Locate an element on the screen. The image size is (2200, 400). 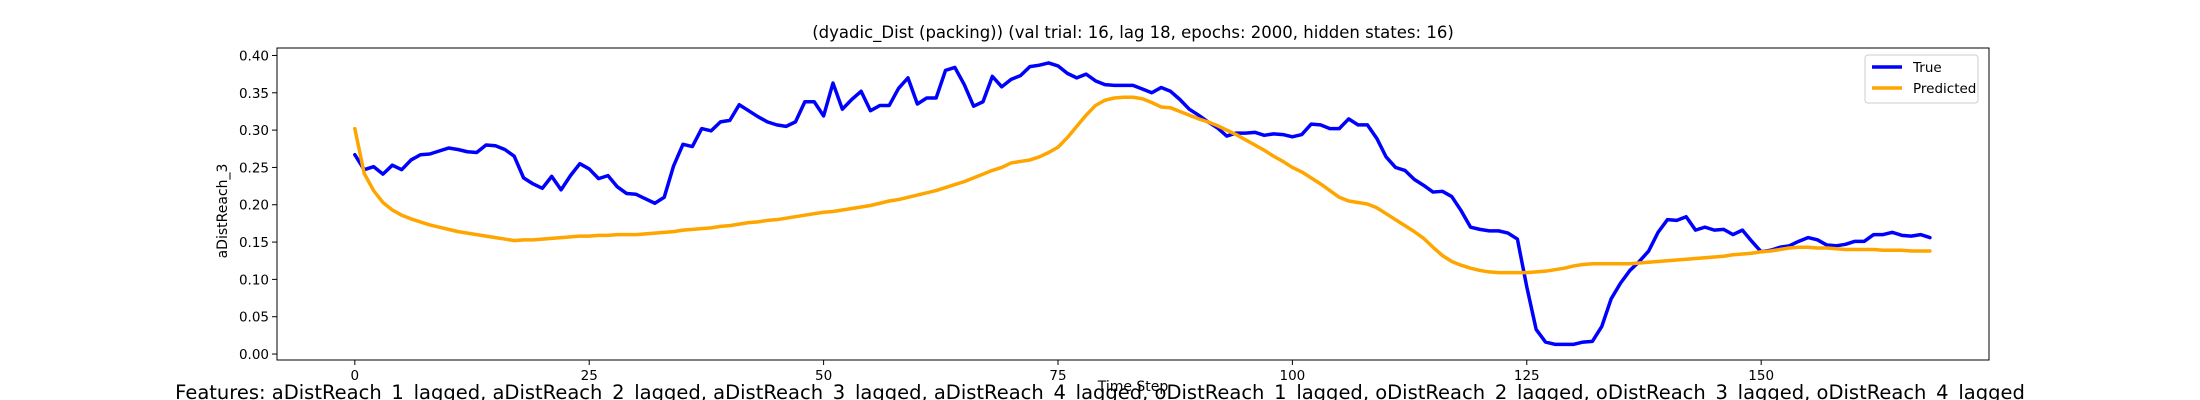
x-tick-label: 150 is located at coordinates (1761, 376).